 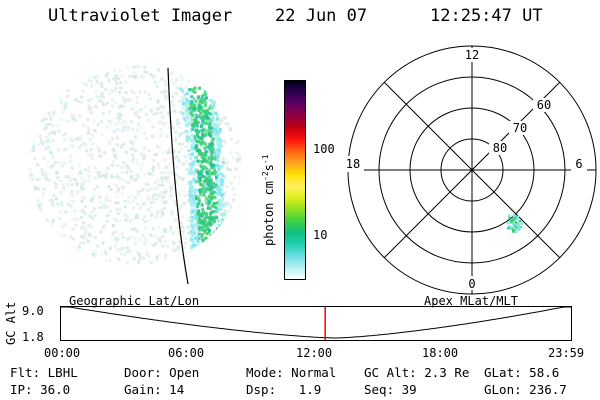 What do you see at coordinates (33, 337) in the screenshot?
I see `timeline-ymin-label: 1.8` at bounding box center [33, 337].